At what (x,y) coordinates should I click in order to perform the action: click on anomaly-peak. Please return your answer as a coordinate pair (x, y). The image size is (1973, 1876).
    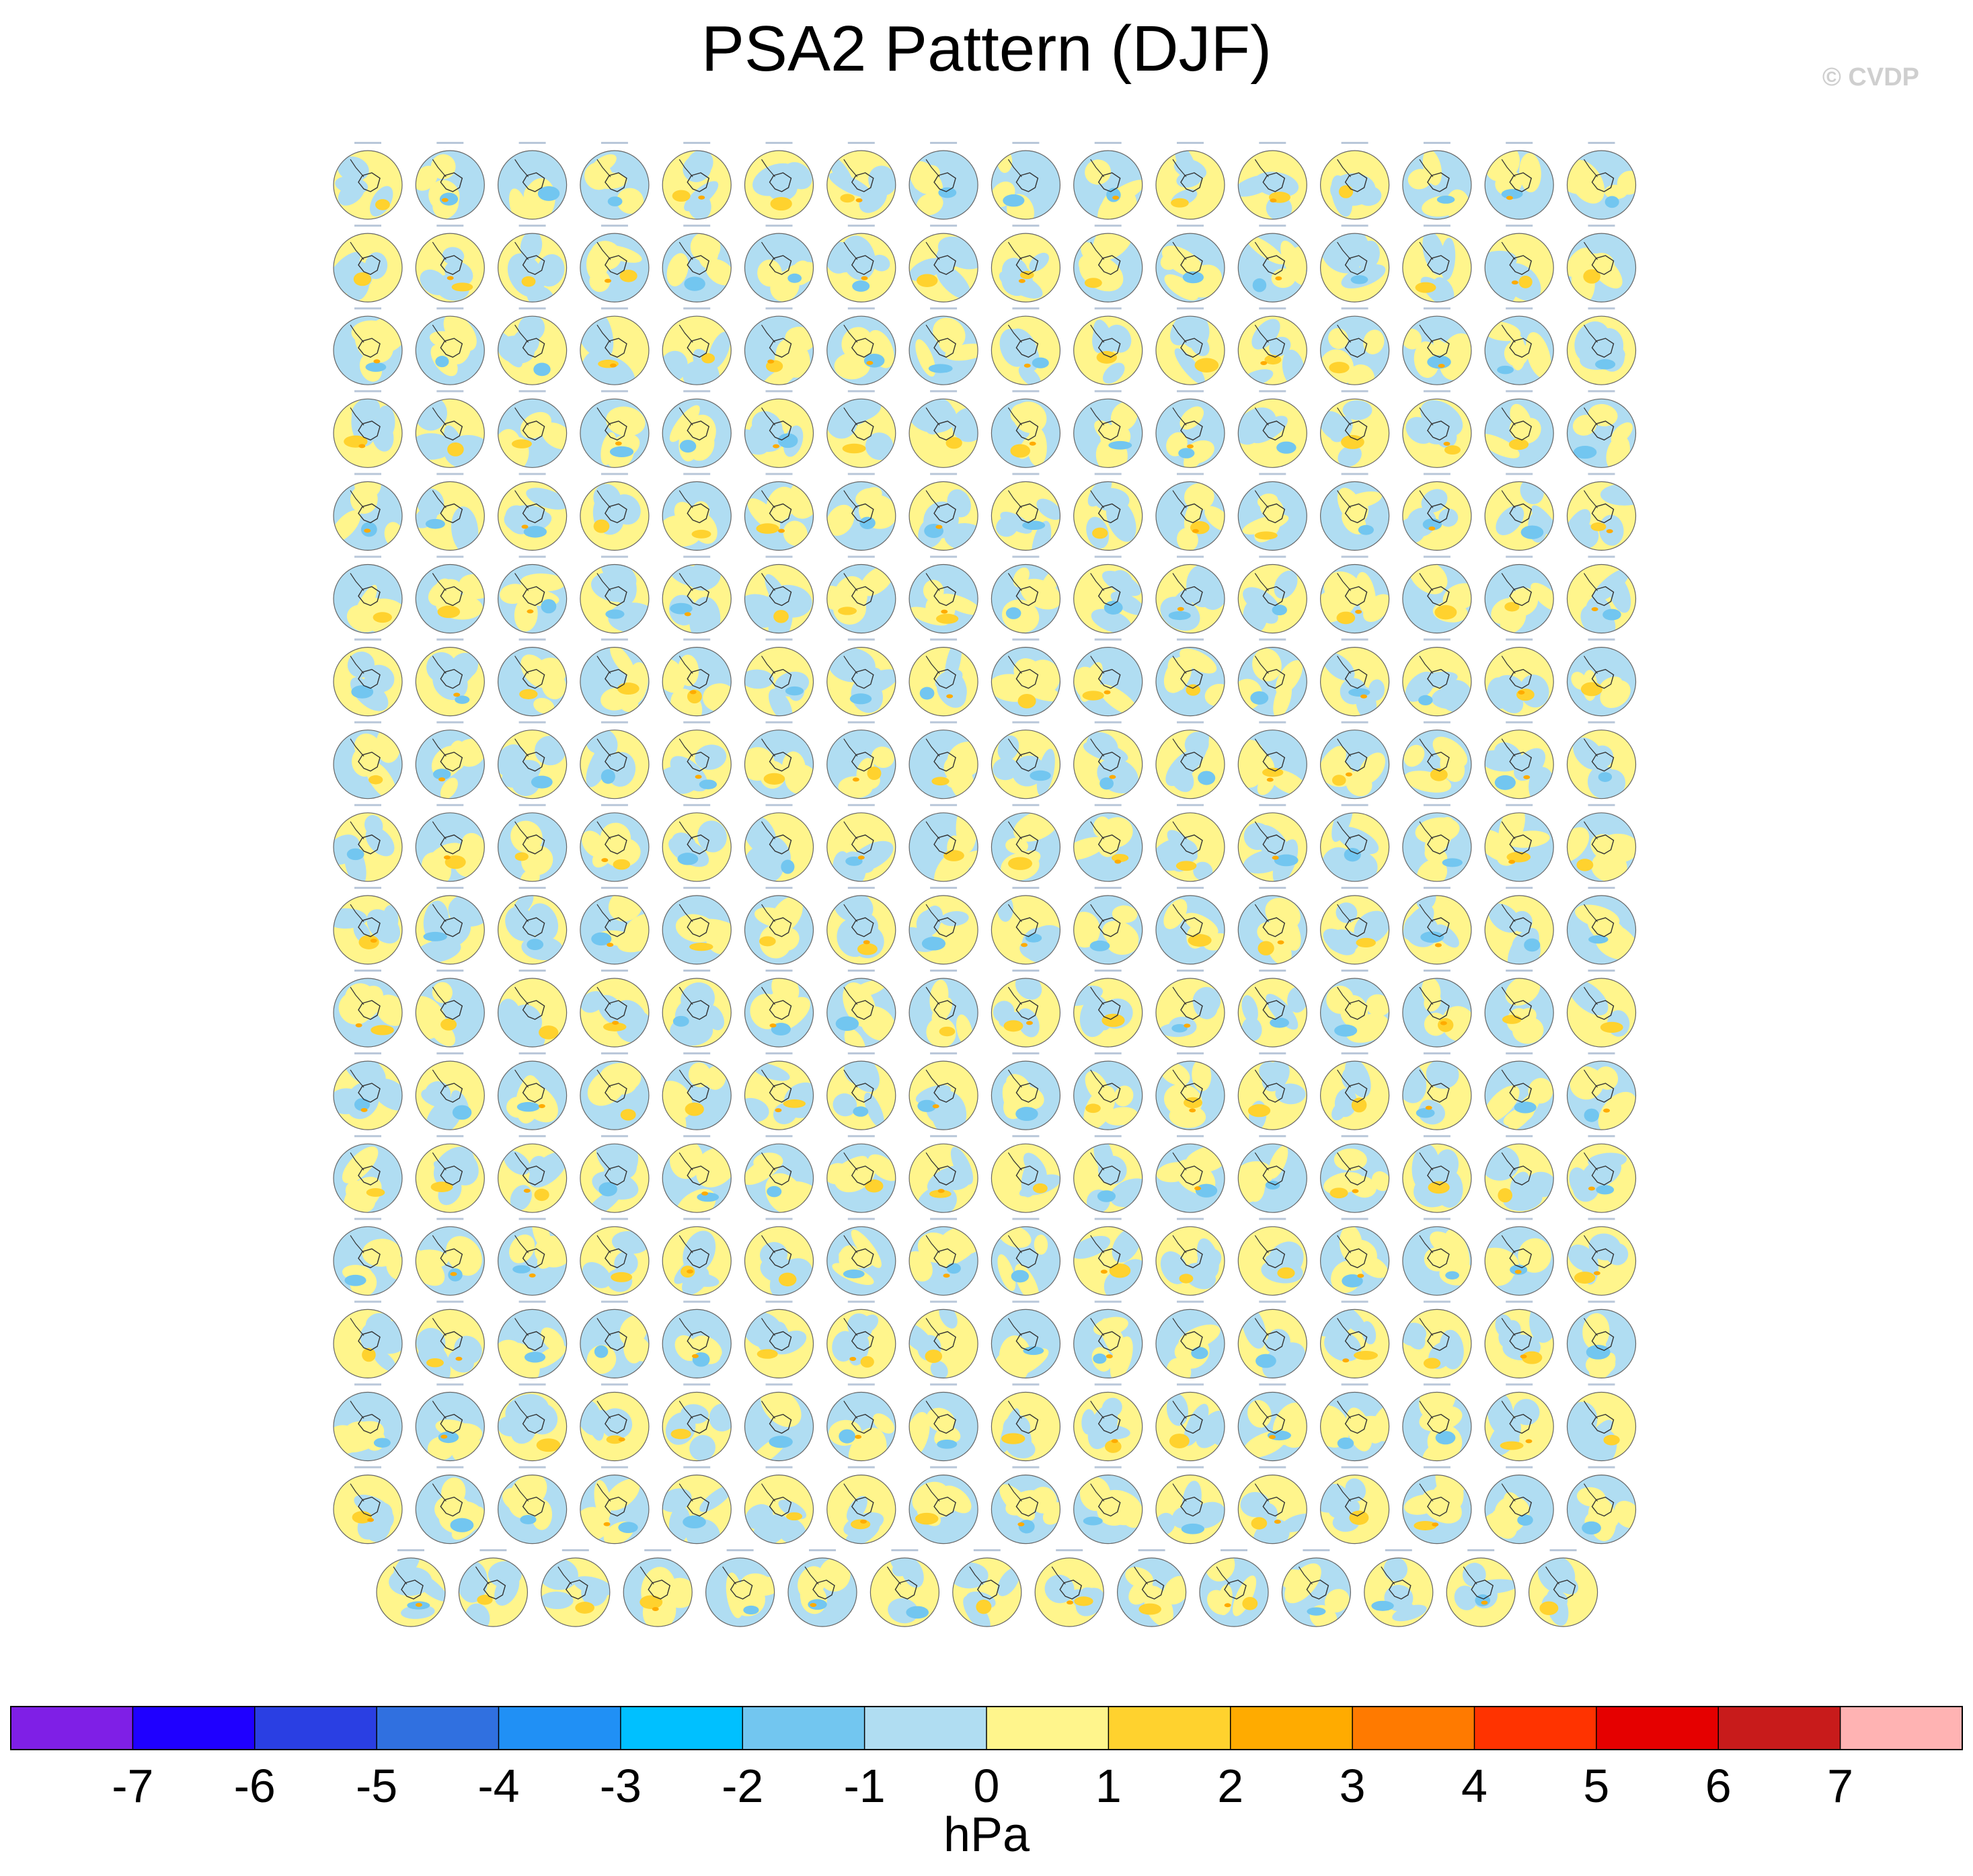
    Looking at the image, I should click on (695, 1356).